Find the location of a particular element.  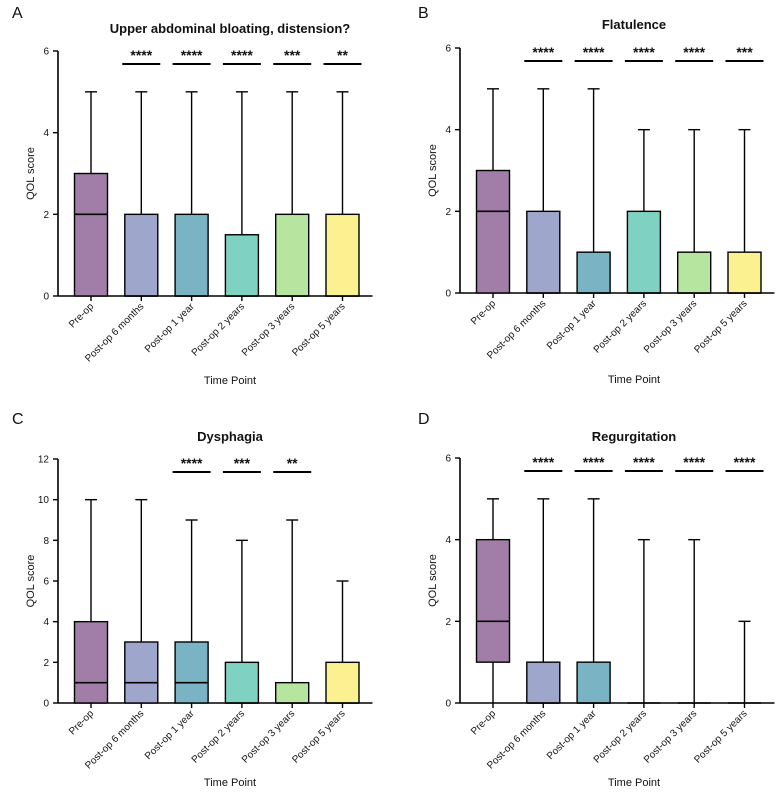

y-tick-label: 10 is located at coordinates (44, 500).